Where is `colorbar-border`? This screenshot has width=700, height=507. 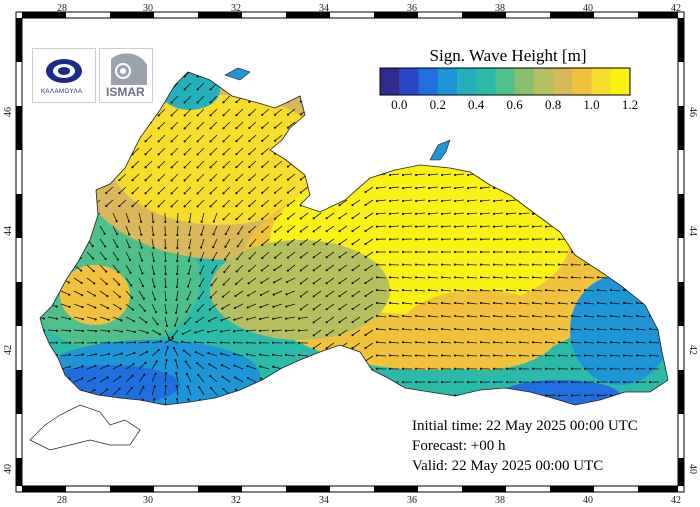
colorbar-border is located at coordinates (505, 81).